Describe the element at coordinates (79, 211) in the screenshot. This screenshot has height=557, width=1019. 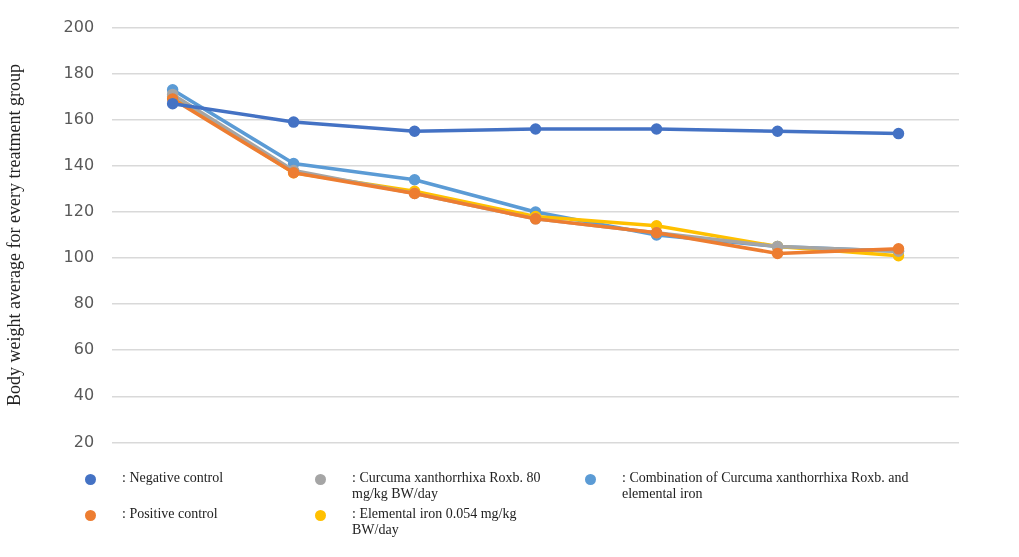
I see `y-tick-label: 120` at that location.